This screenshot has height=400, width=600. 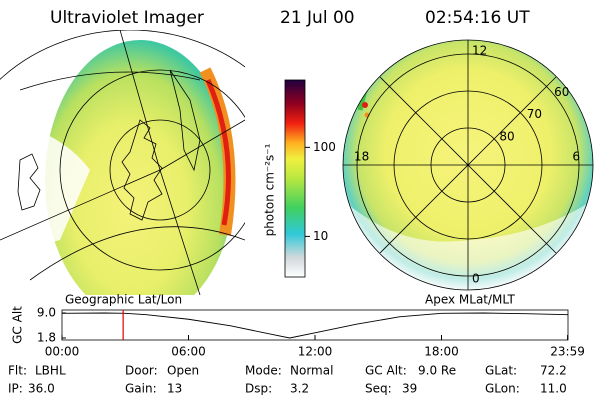 I want to click on colorbar-label: photon cm⁻²s⁻¹, so click(x=270, y=189).